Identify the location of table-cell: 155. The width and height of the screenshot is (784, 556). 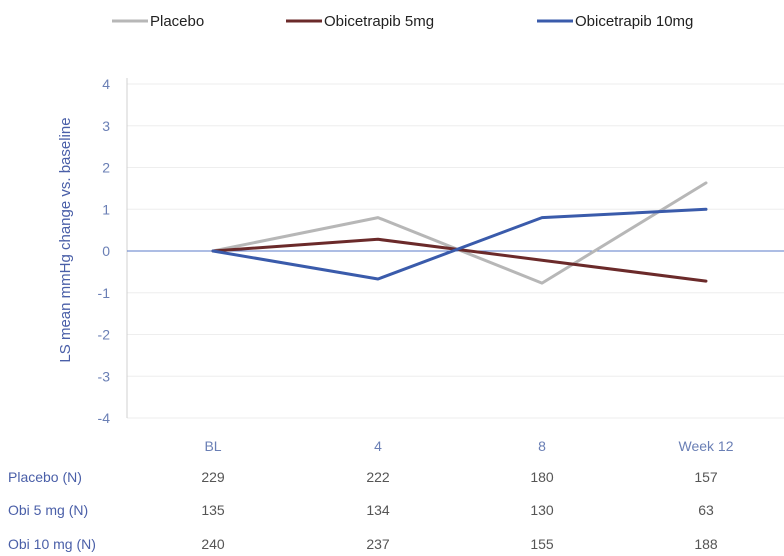
(542, 544).